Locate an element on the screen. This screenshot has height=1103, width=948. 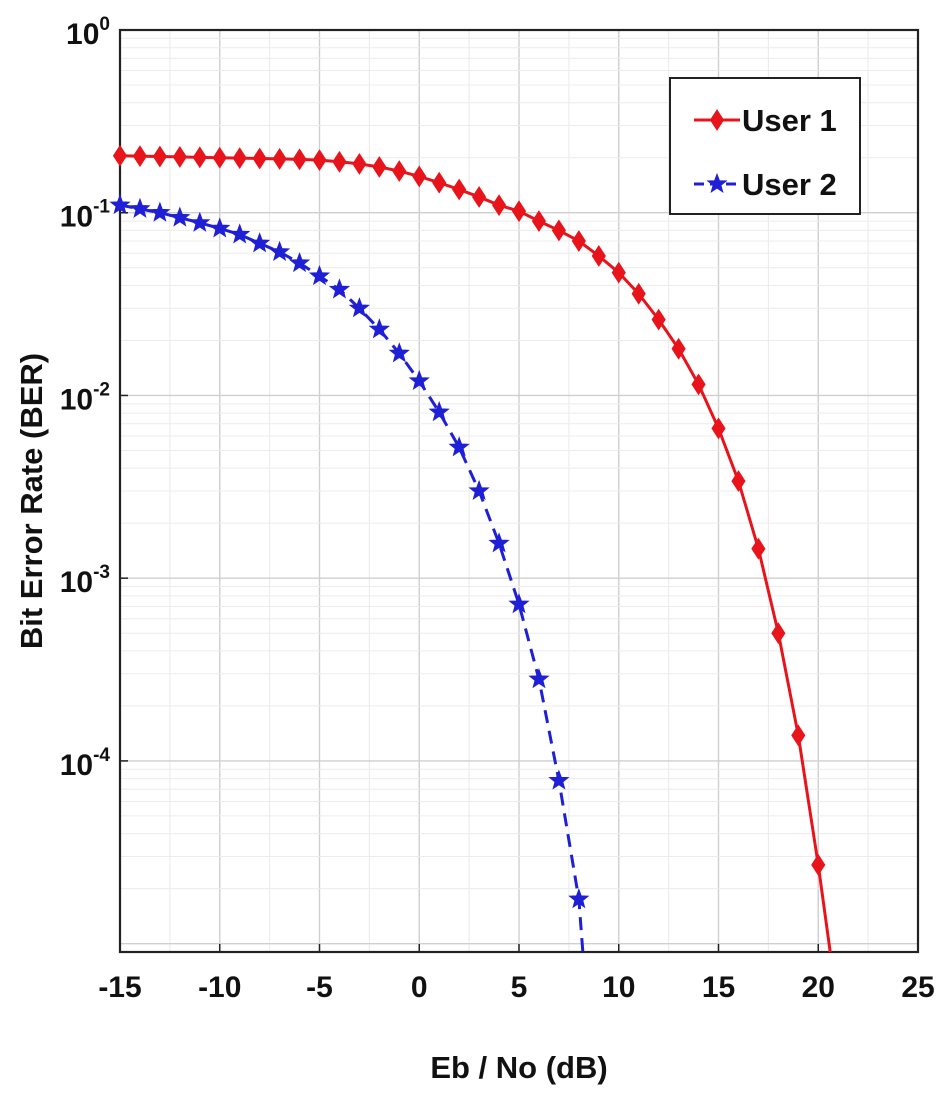
legend-entry: User 1 is located at coordinates (765, 120).